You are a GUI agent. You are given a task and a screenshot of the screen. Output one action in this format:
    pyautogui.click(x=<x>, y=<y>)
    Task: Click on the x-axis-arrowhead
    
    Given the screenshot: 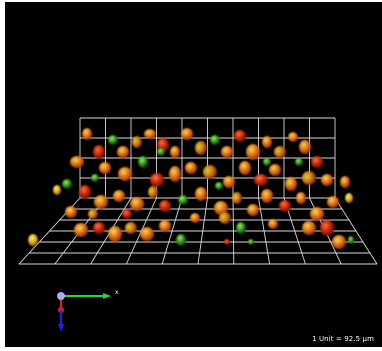 What is the action you would take?
    pyautogui.click(x=107, y=296)
    